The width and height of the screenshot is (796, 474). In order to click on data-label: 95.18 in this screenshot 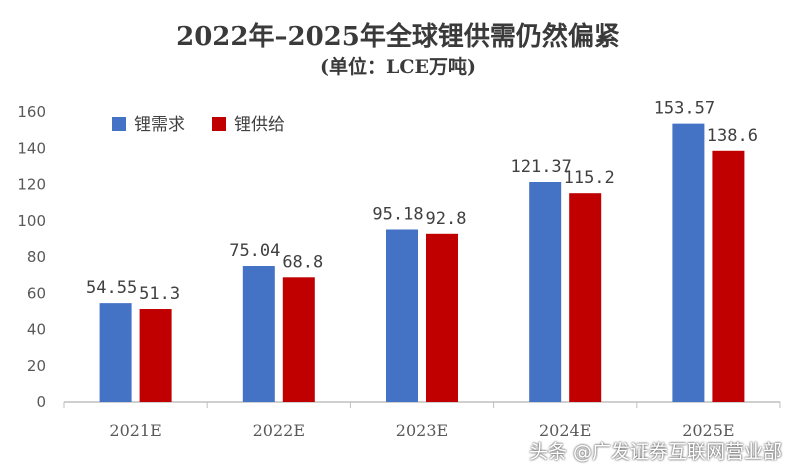, I will do `click(397, 214)`.